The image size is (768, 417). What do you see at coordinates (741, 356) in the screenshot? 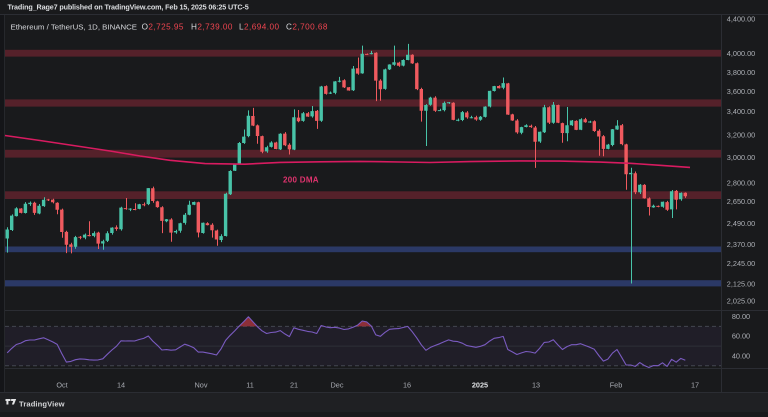
I see `svg-text: 40.00` at bounding box center [741, 356].